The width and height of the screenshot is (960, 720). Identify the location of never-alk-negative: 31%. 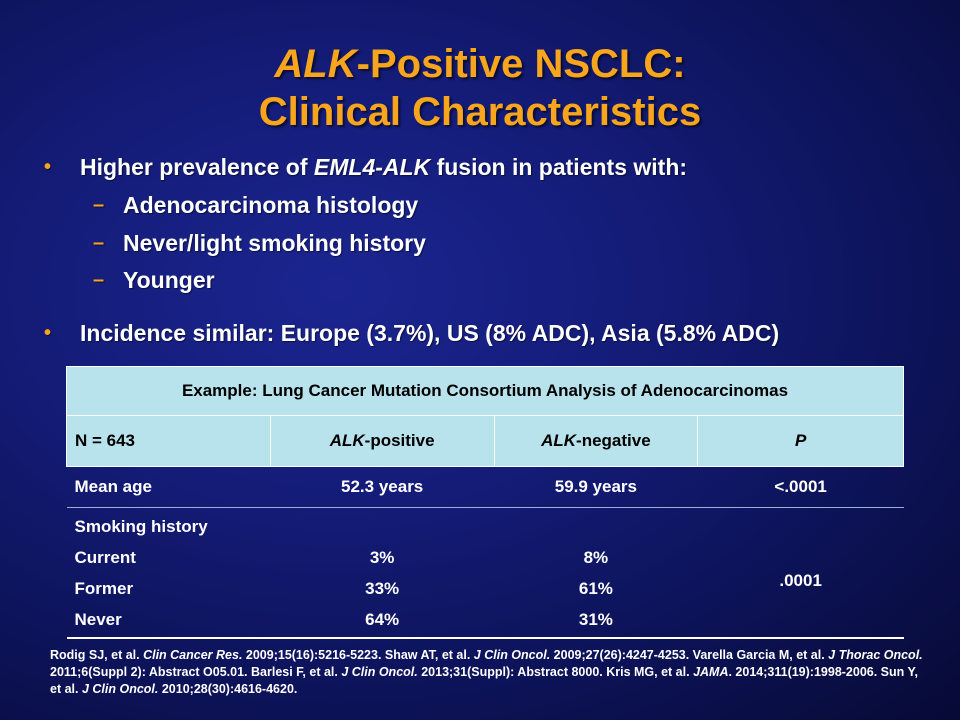
(595, 619).